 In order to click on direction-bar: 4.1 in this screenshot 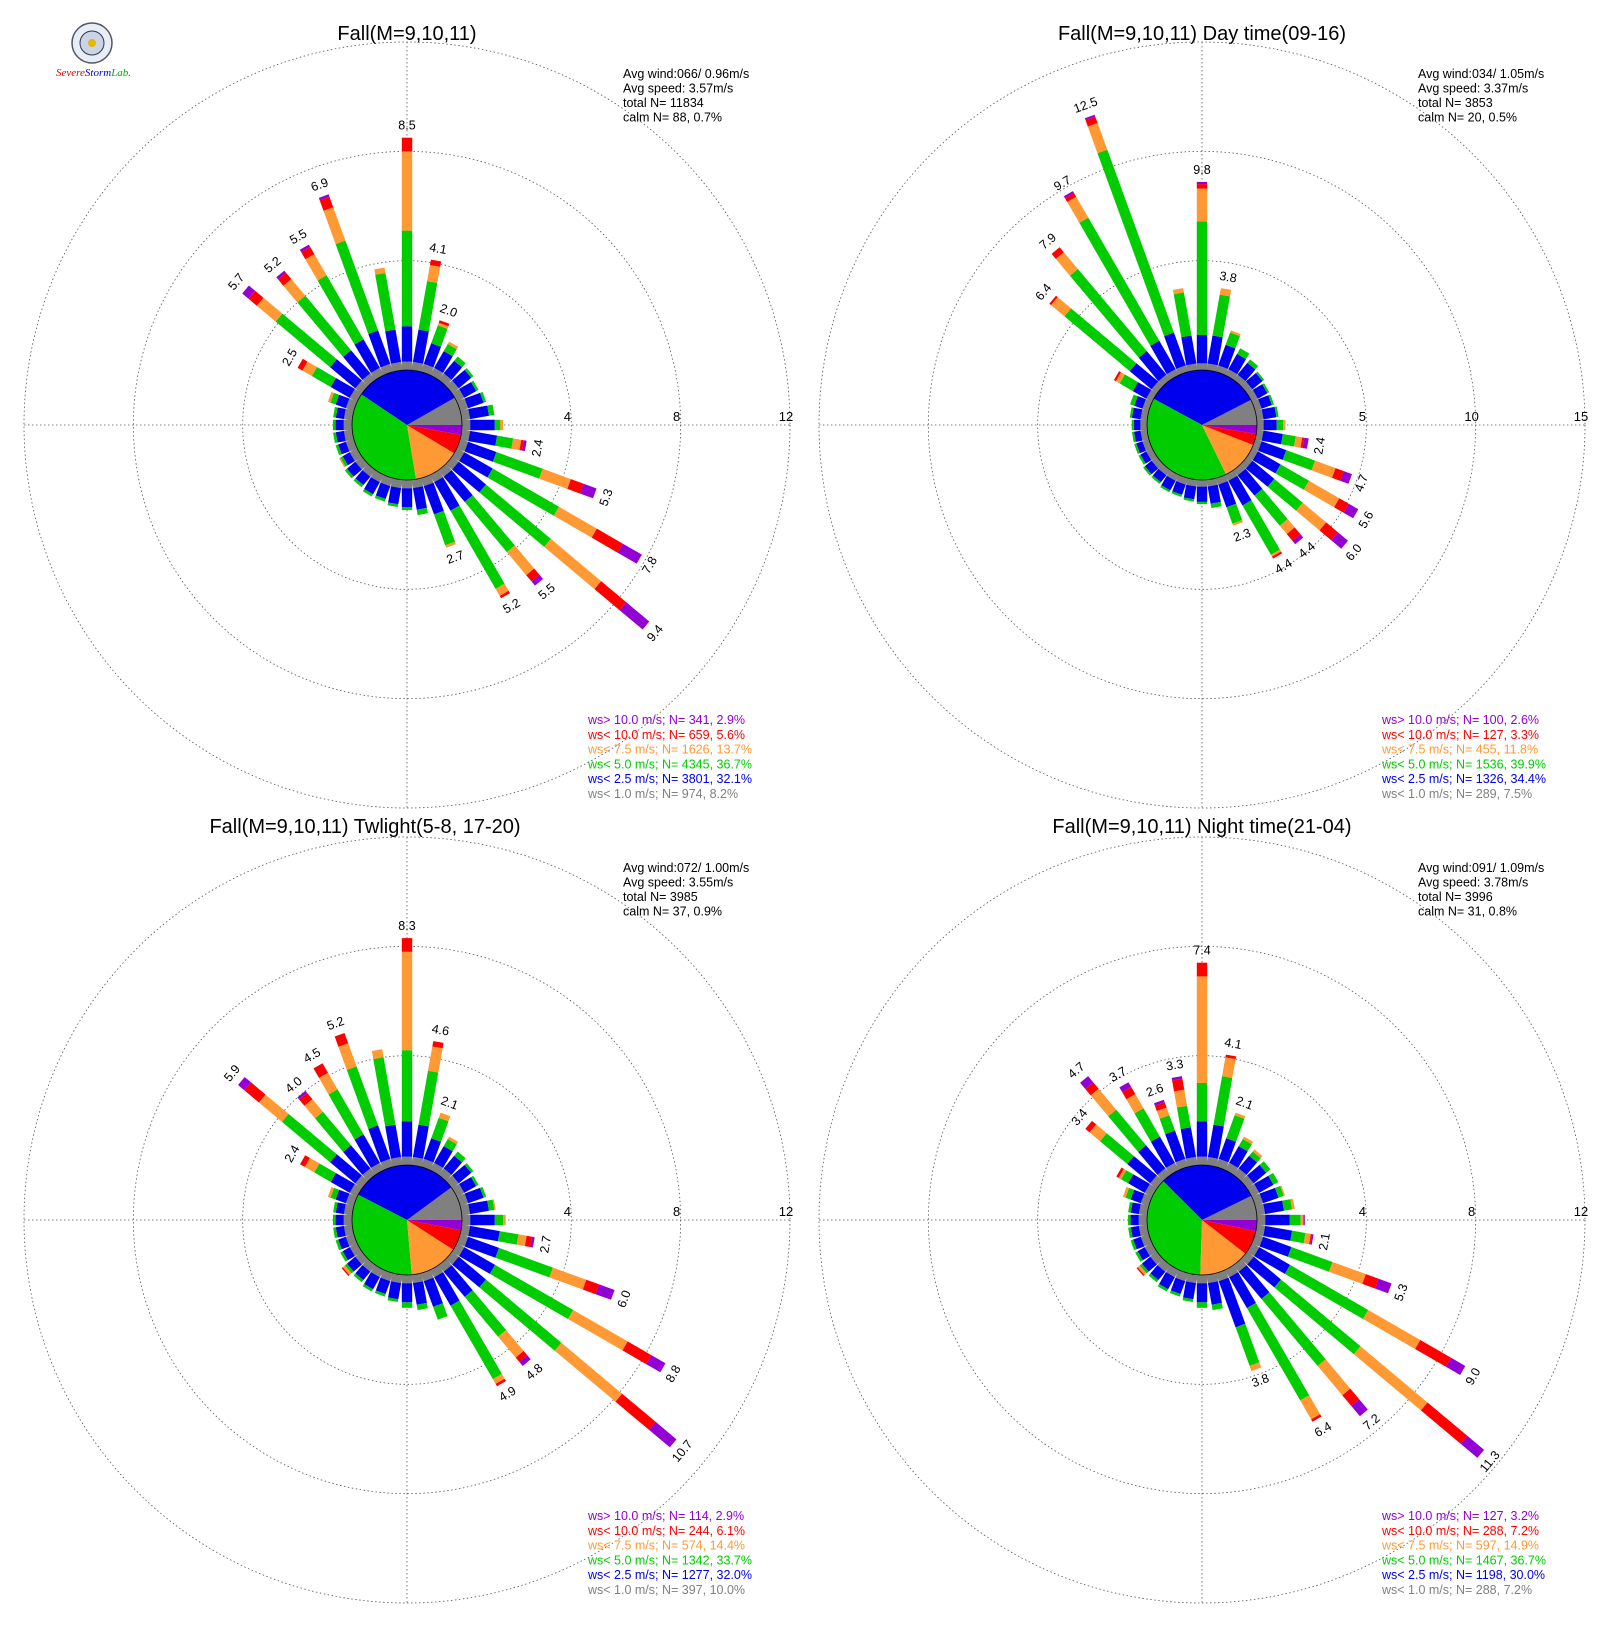, I will do `click(1224, 1101)`.